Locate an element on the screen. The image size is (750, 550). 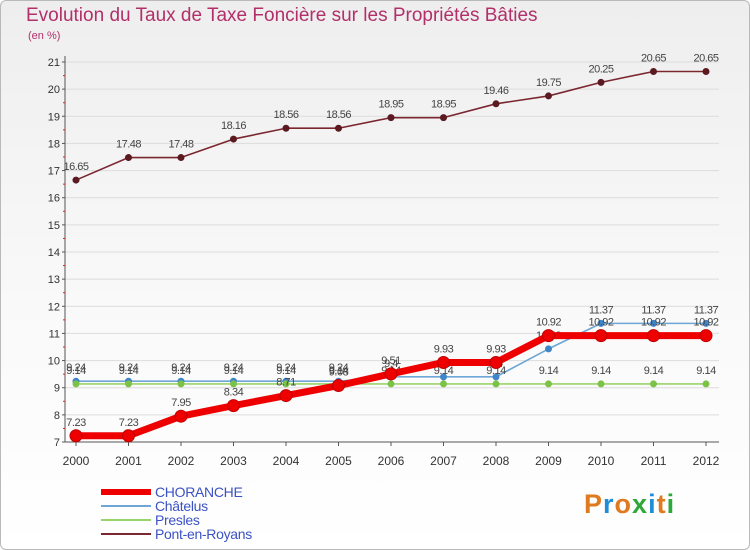
logo-letter: P is located at coordinates (594, 504).